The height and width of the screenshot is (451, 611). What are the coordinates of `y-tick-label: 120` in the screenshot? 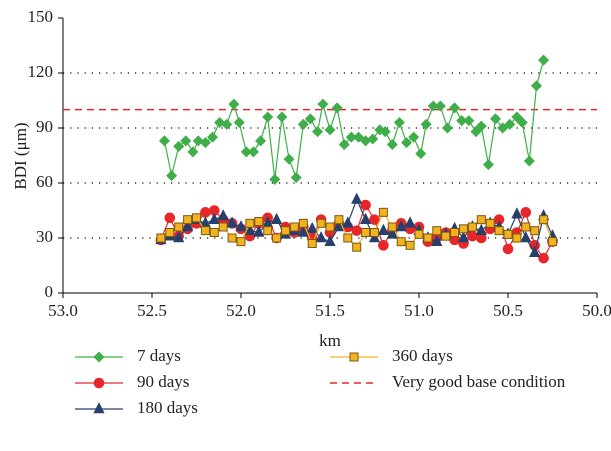 It's located at (41, 71).